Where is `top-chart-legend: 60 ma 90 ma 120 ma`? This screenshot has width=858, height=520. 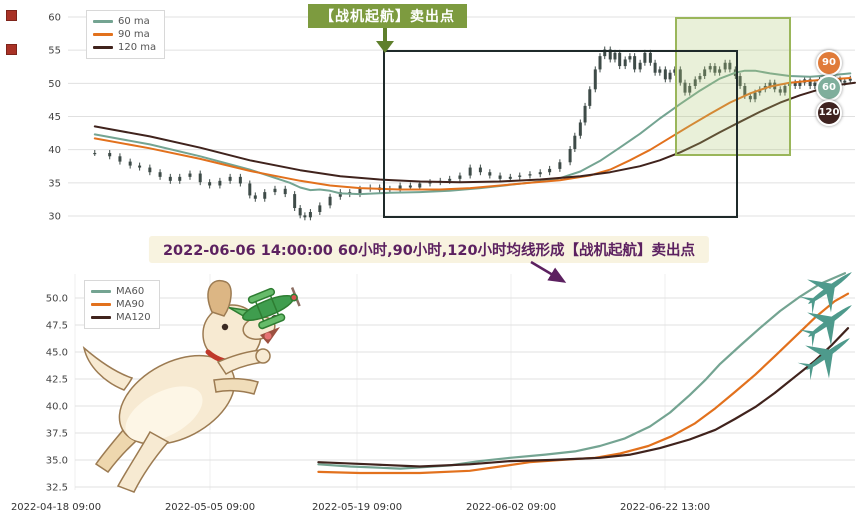 top-chart-legend: 60 ma 90 ma 120 ma is located at coordinates (126, 34).